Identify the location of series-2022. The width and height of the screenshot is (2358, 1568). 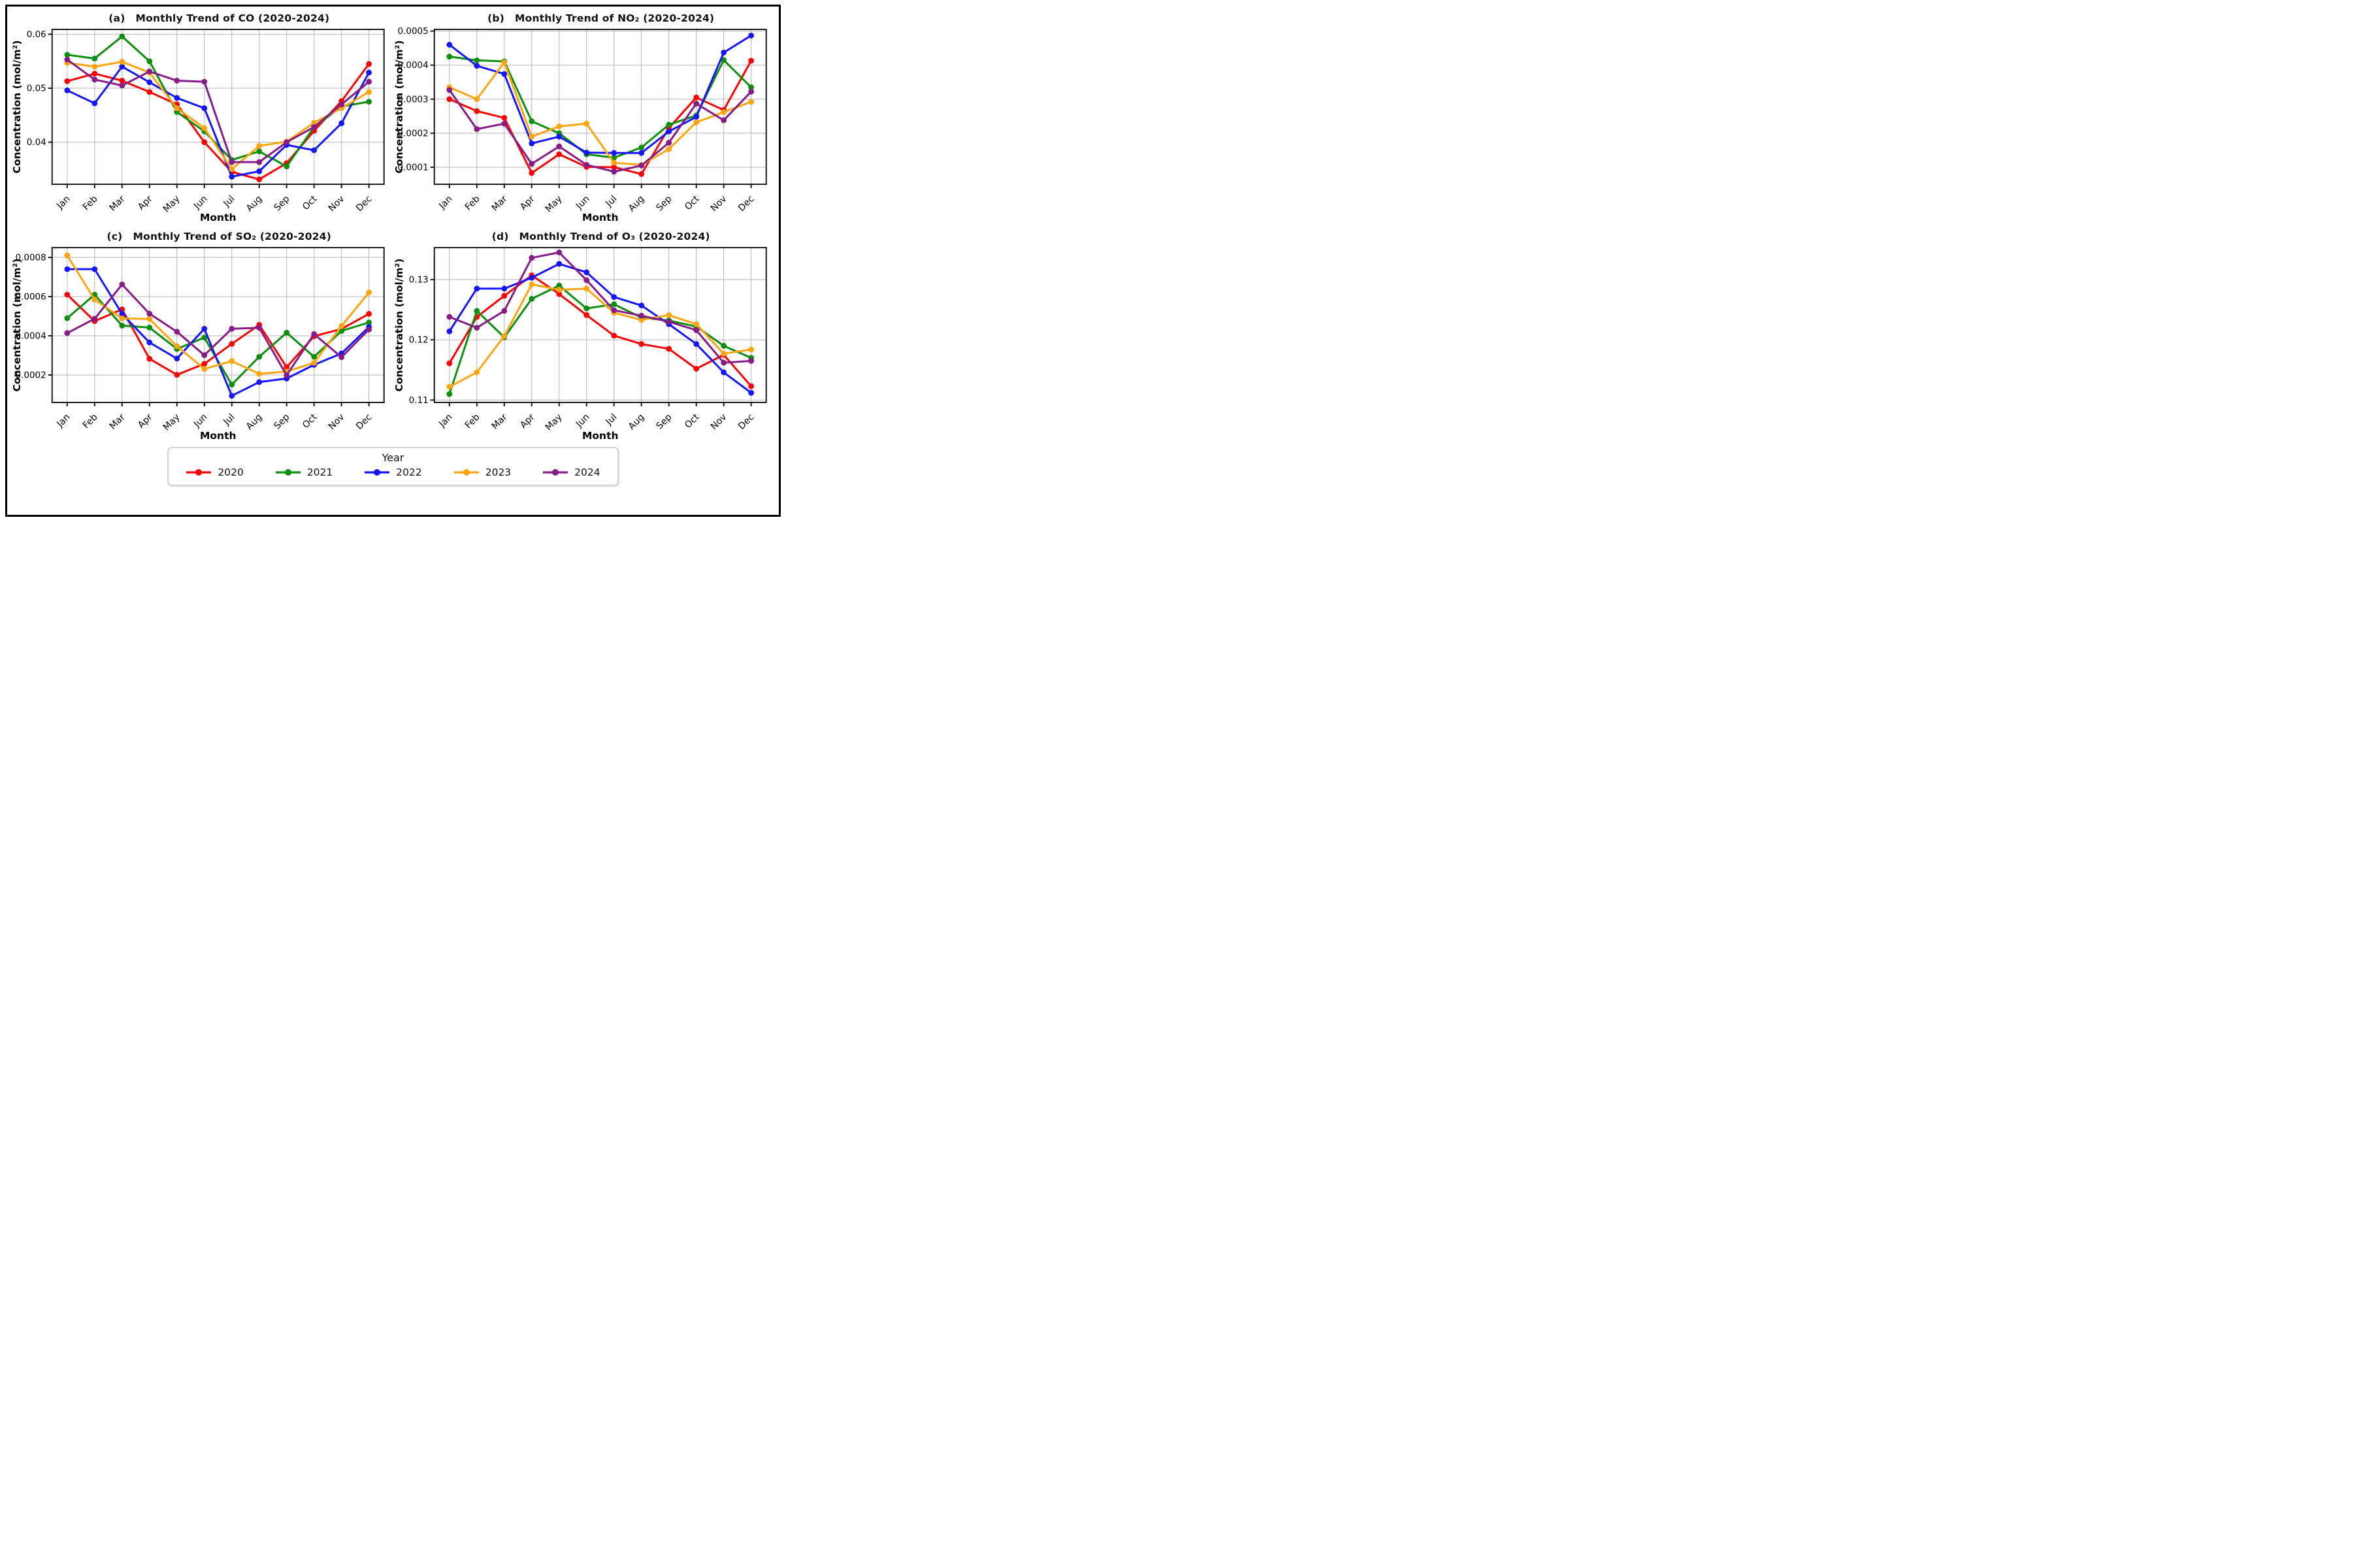
(600, 94).